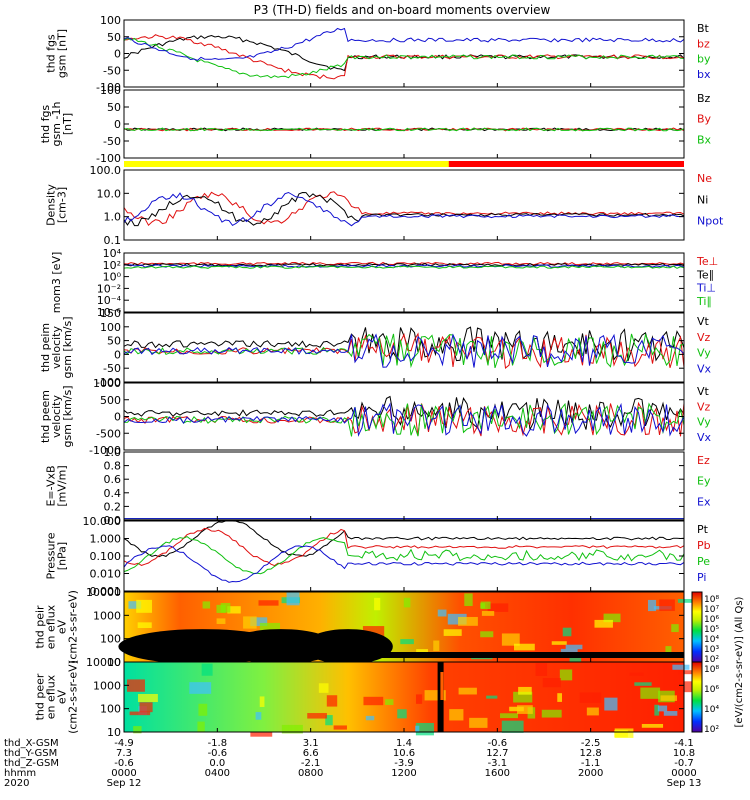 The height and width of the screenshot is (800, 750). I want to click on y-axis-label: [nT], so click(67, 124).